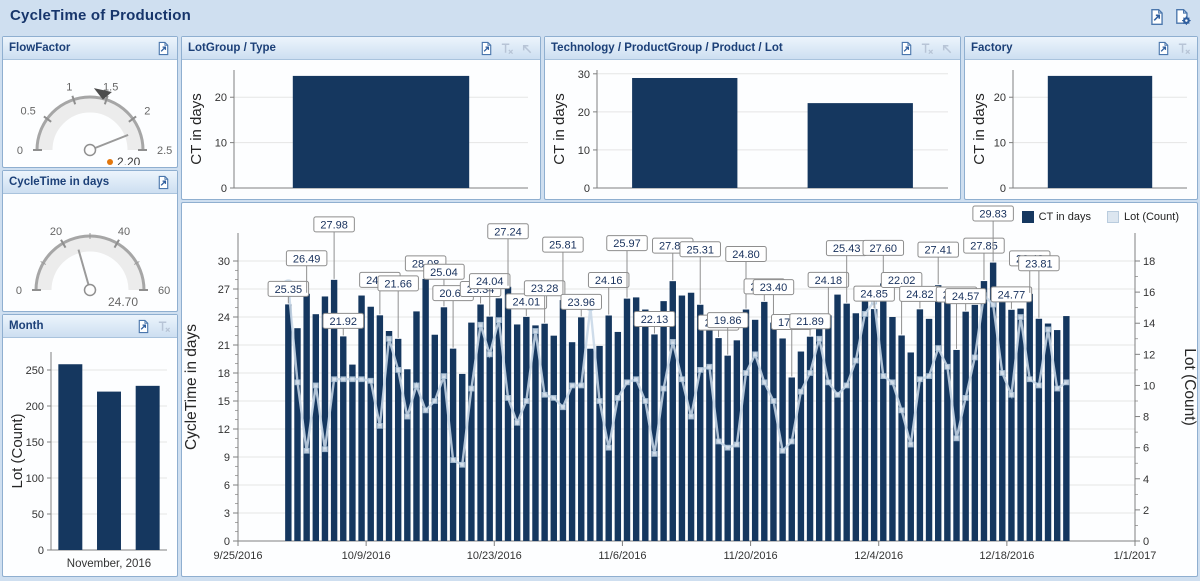 Image resolution: width=1200 pixels, height=581 pixels. Describe the element at coordinates (1142, 217) in the screenshot. I see `legend-item-lot: Lot (Count)` at that location.